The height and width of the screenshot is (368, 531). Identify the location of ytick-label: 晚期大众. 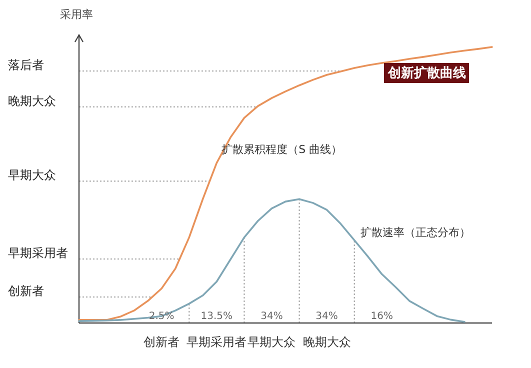
(32, 101).